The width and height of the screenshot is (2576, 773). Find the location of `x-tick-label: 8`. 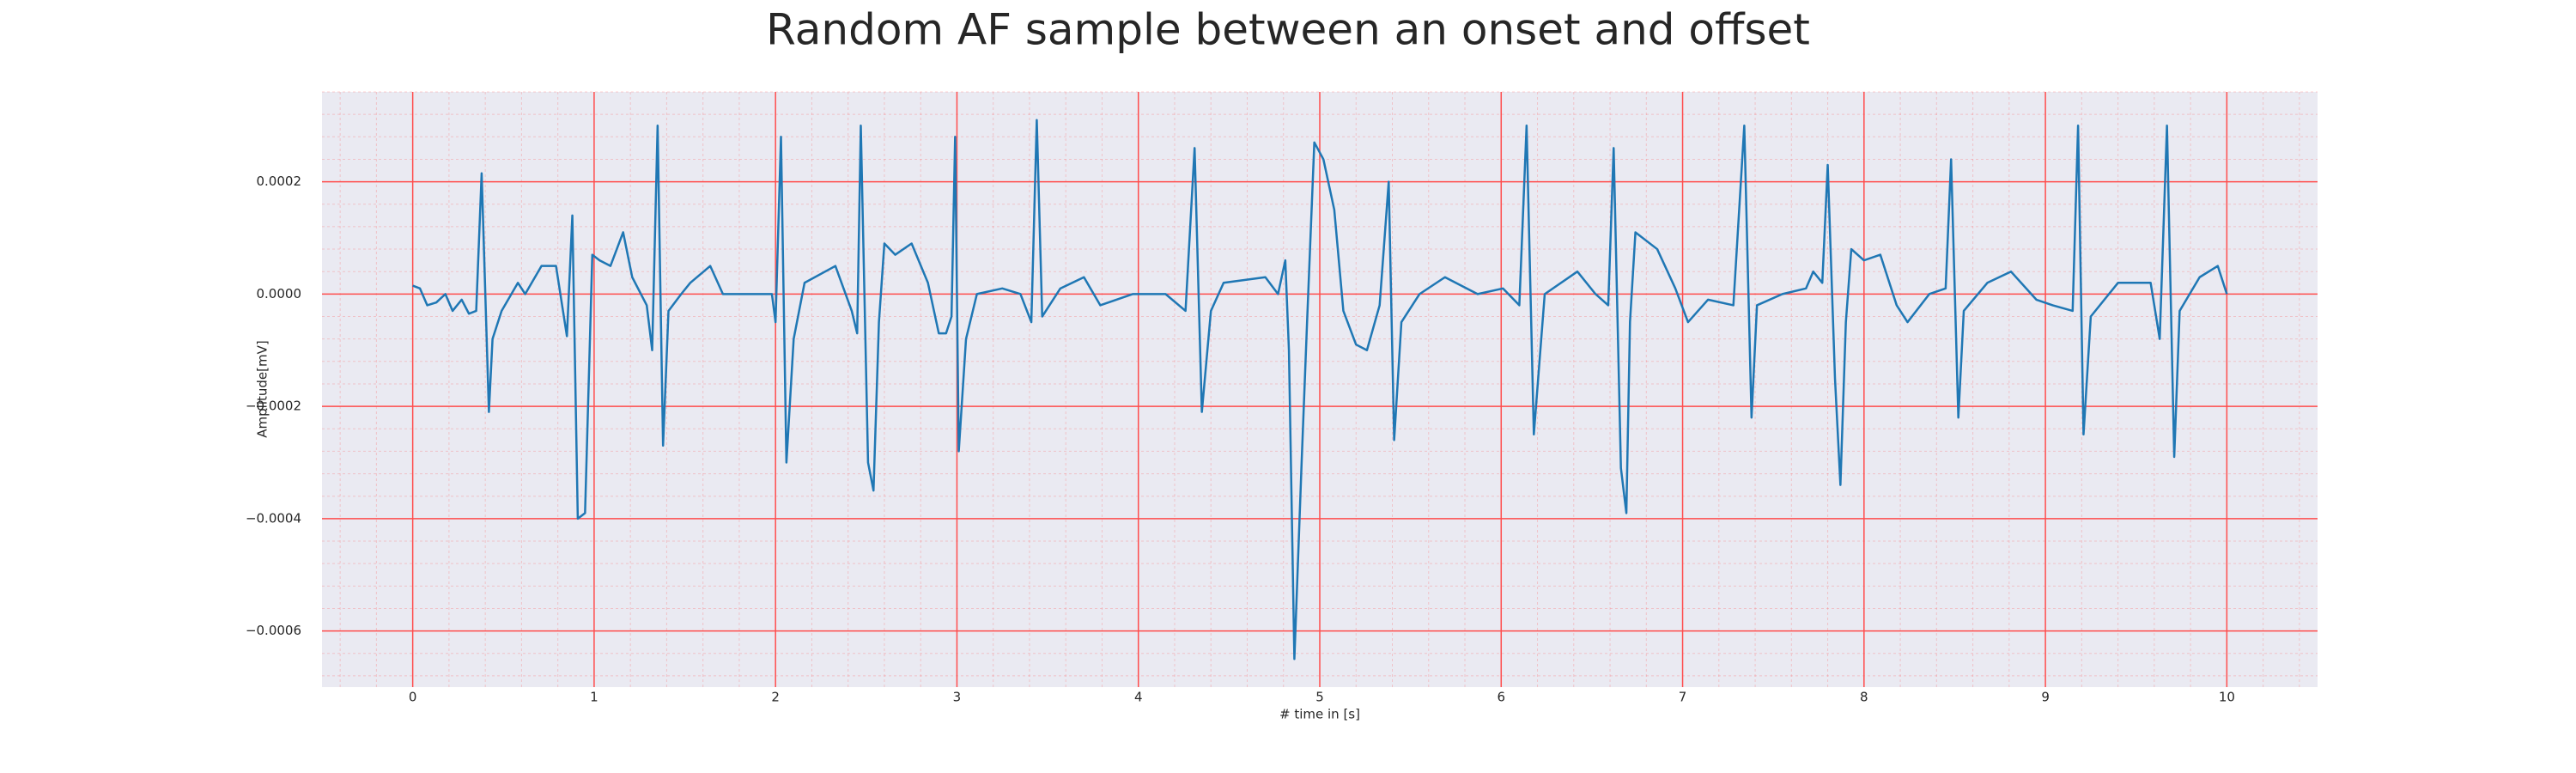

x-tick-label: 8 is located at coordinates (1864, 697).